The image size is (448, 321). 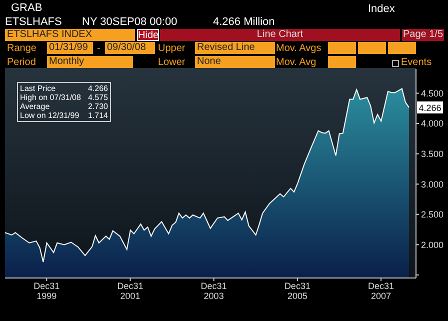 What do you see at coordinates (172, 49) in the screenshot?
I see `text: Upper` at bounding box center [172, 49].